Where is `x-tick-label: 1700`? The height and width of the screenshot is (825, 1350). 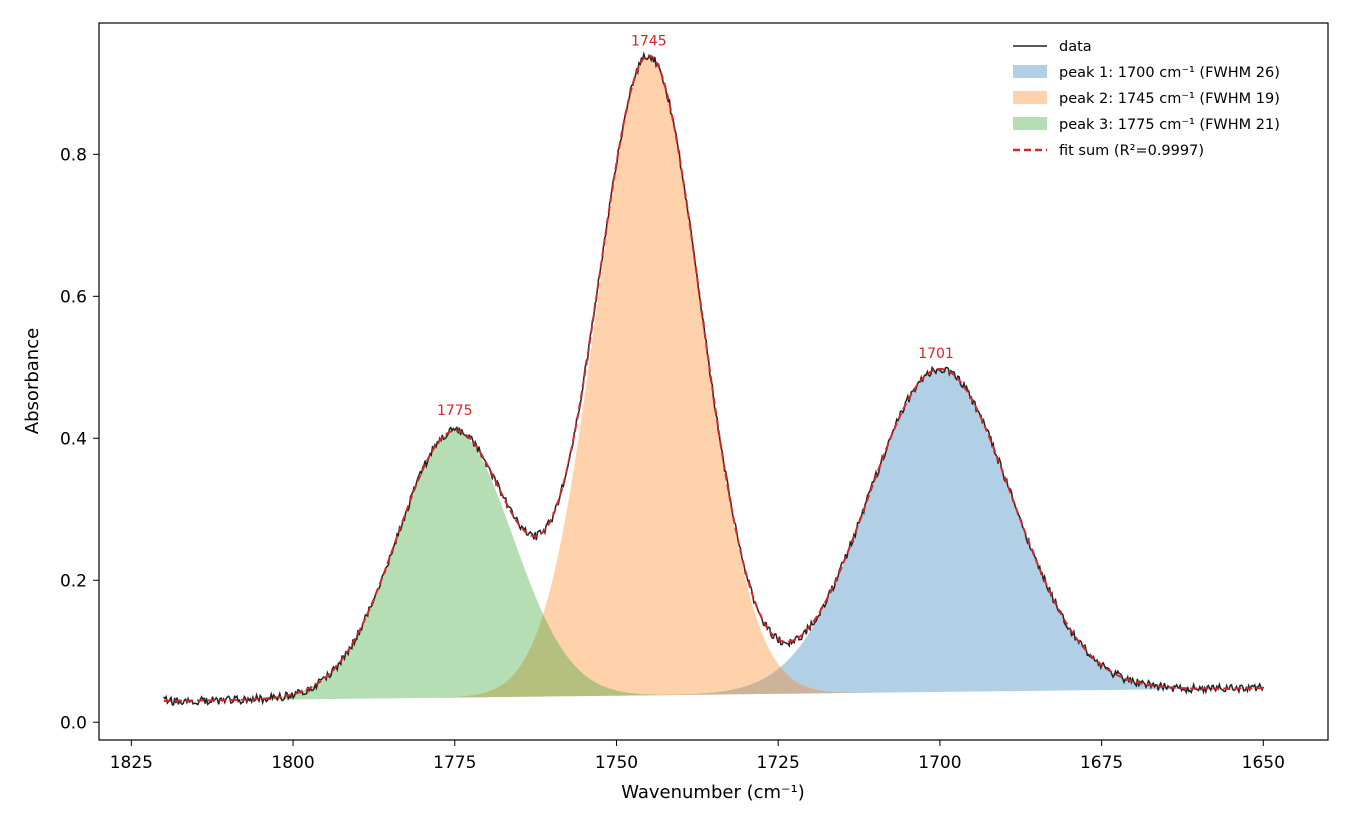 x-tick-label: 1700 is located at coordinates (939, 763).